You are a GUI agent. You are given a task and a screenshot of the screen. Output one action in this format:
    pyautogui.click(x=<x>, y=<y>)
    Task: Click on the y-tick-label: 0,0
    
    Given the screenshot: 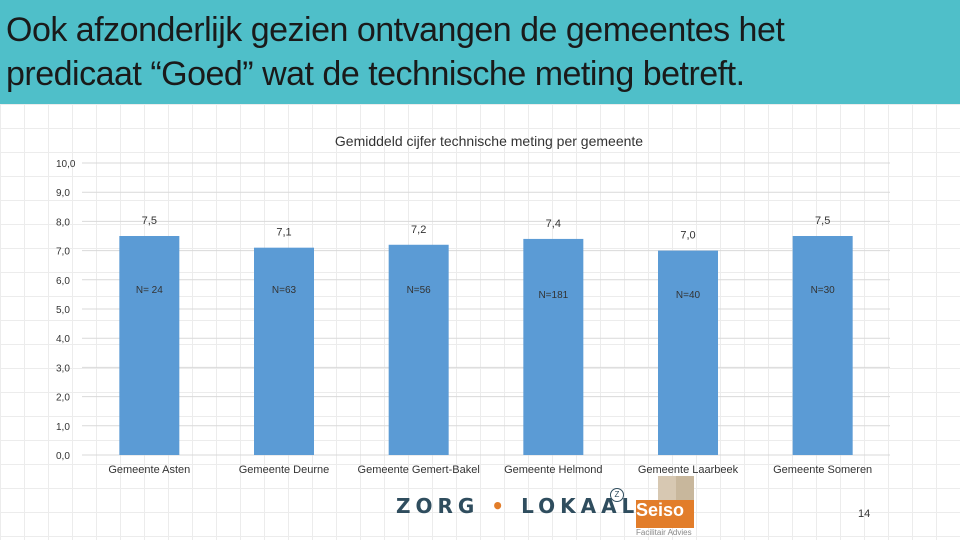 What is the action you would take?
    pyautogui.click(x=63, y=456)
    